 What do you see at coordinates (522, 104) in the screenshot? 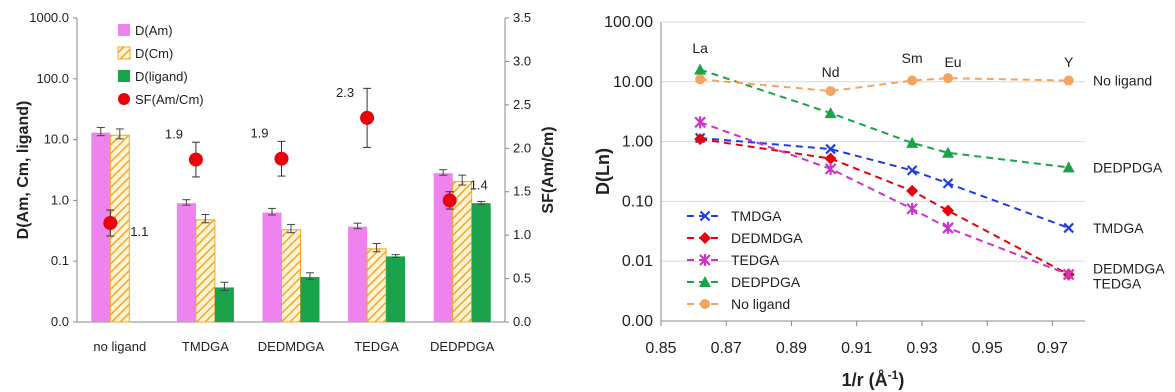
I see `left-y2-tick-label: 2.5` at bounding box center [522, 104].